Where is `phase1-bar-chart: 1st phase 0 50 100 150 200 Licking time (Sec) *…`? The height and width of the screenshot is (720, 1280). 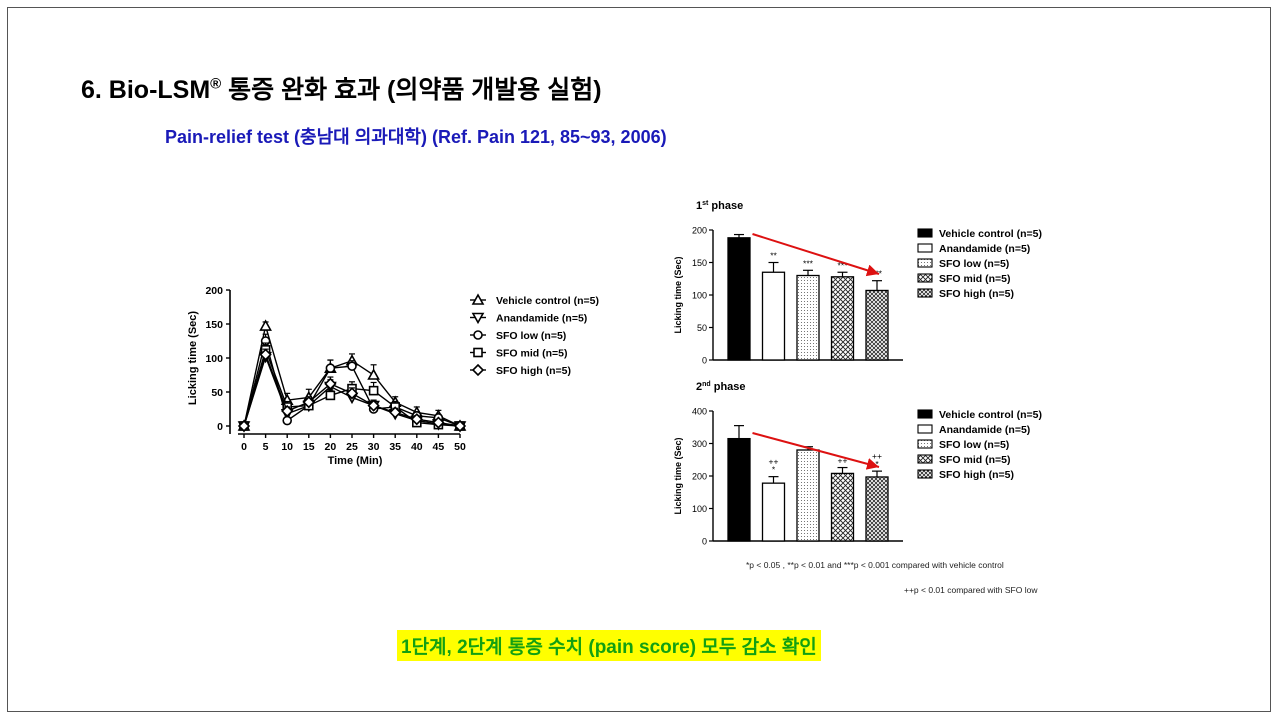 phase1-bar-chart: 1st phase 0 50 100 150 200 Licking time (Sec) *… is located at coordinates (857, 283).